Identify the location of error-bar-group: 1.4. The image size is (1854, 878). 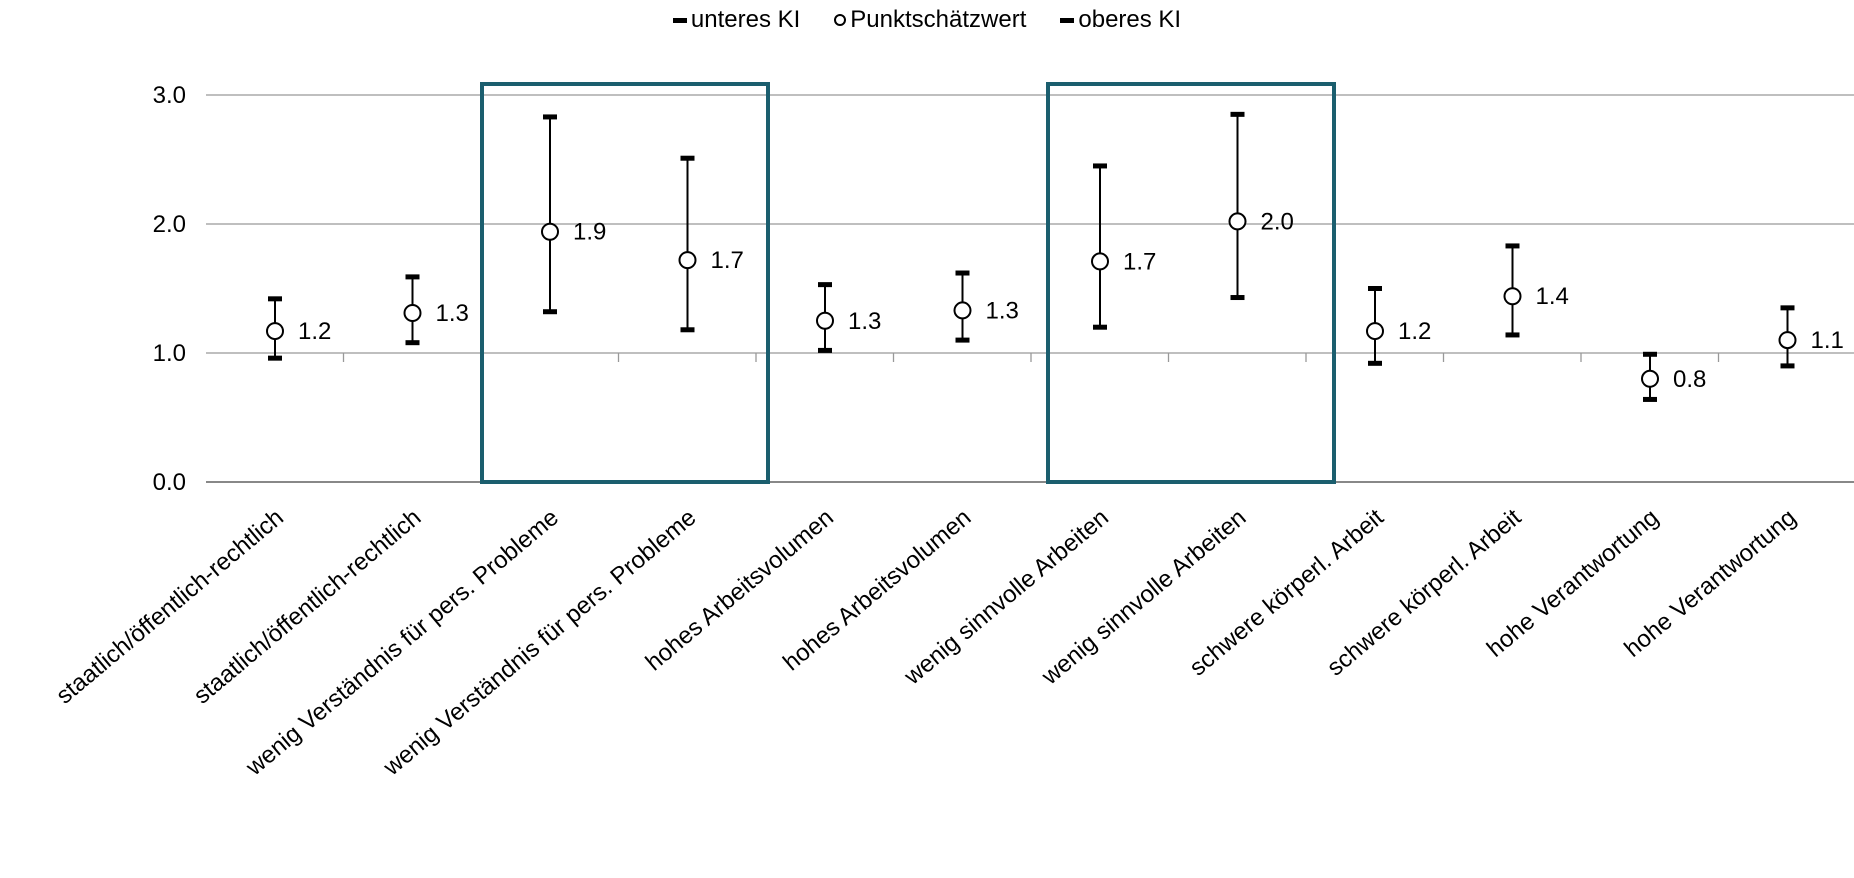
(1536, 290).